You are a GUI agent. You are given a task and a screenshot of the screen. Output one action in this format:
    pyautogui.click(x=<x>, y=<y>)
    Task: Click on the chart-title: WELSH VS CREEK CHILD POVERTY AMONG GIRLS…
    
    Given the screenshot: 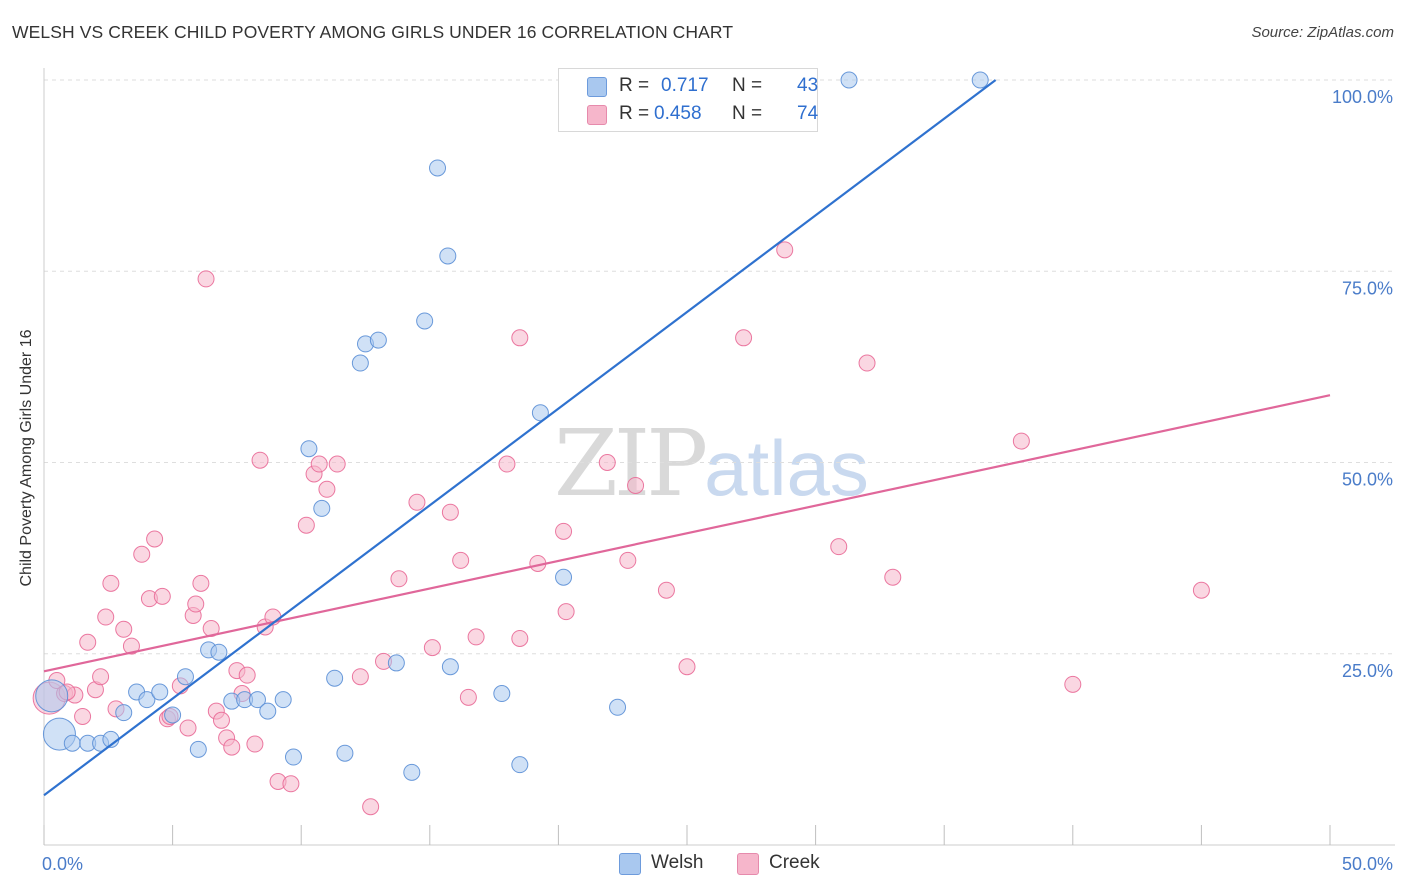 What is the action you would take?
    pyautogui.click(x=373, y=32)
    